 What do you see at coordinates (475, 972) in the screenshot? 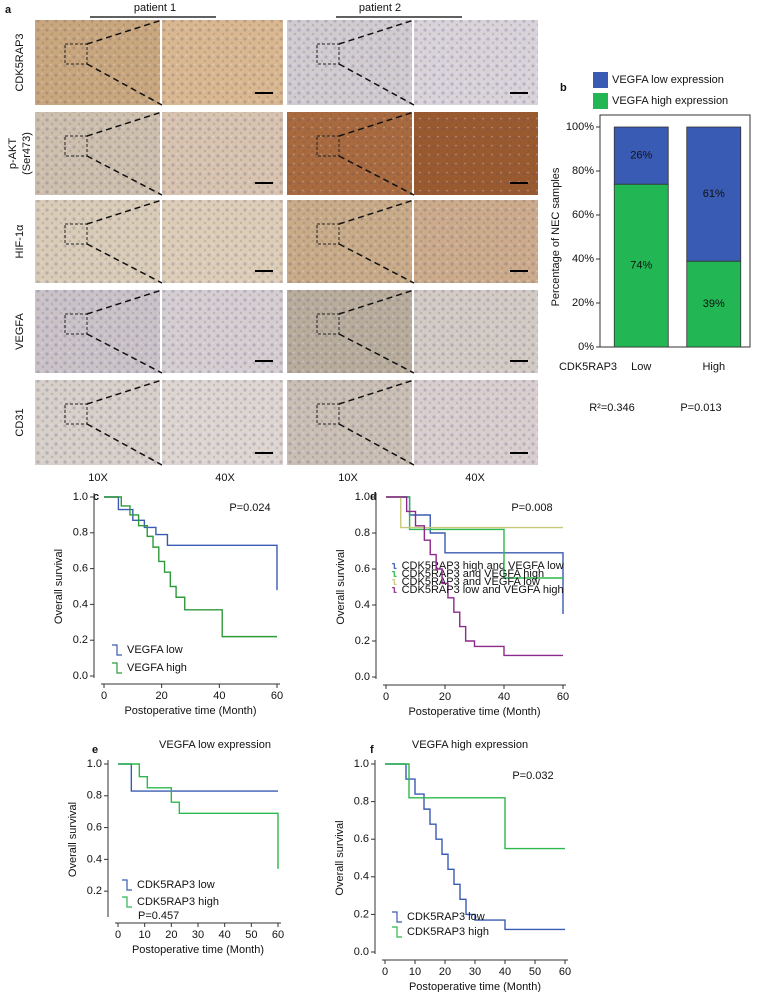
I see `x-tick-label: 30` at bounding box center [475, 972].